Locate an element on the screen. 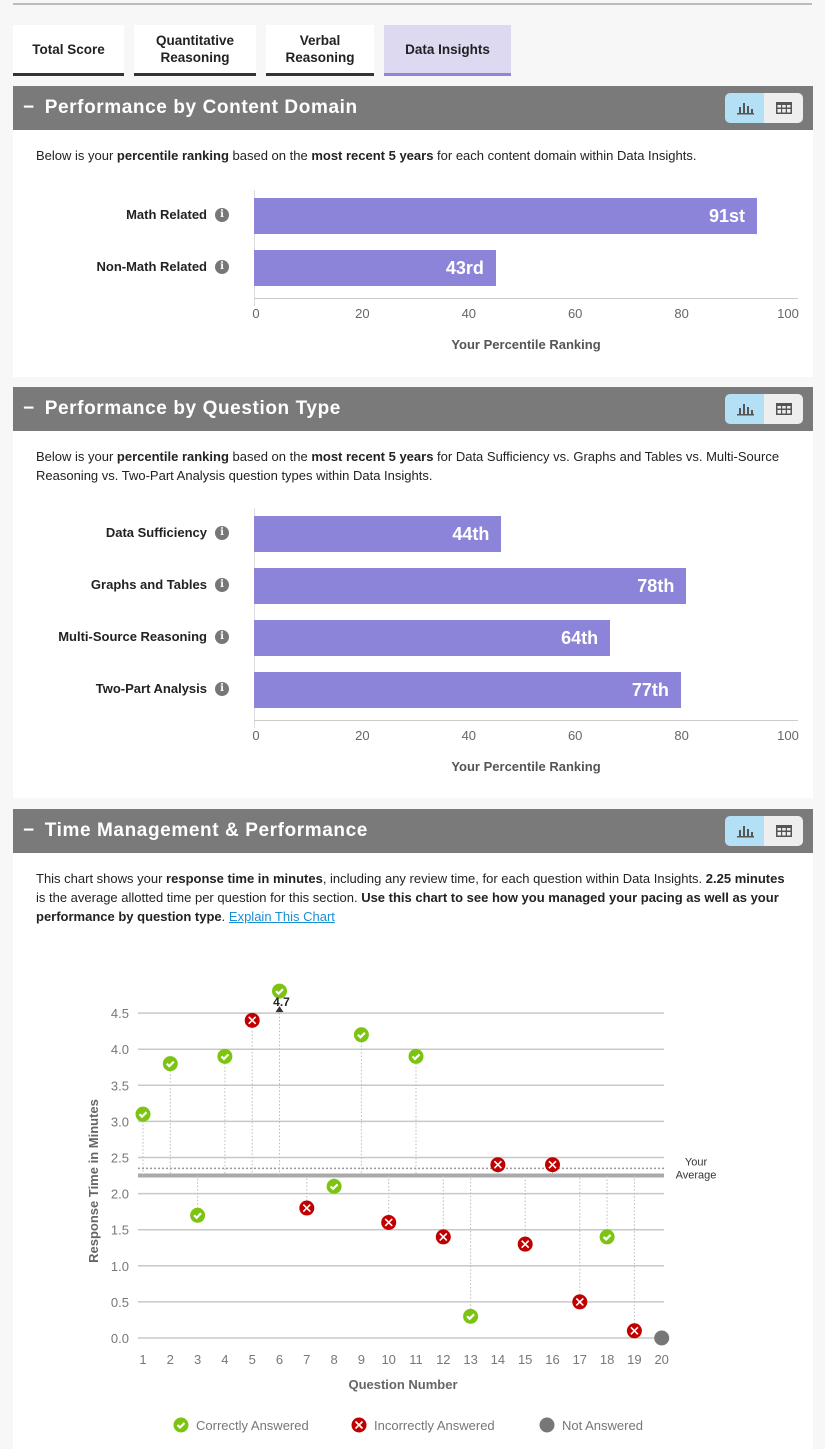 The height and width of the screenshot is (1449, 825). bar-value: 91st is located at coordinates (727, 215).